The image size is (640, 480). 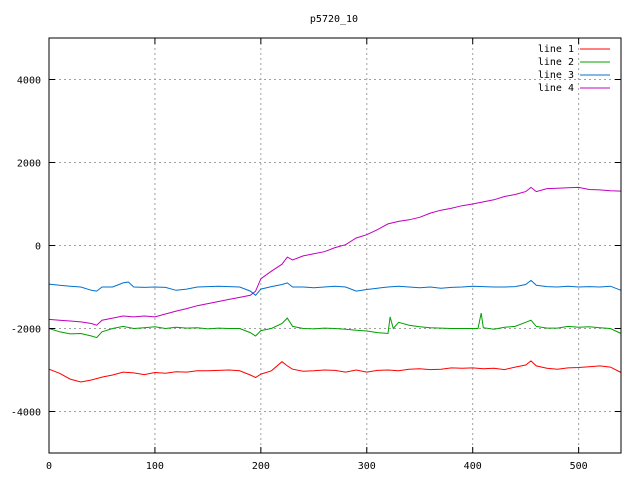 What do you see at coordinates (579, 466) in the screenshot?
I see `x-tick-label: 500` at bounding box center [579, 466].